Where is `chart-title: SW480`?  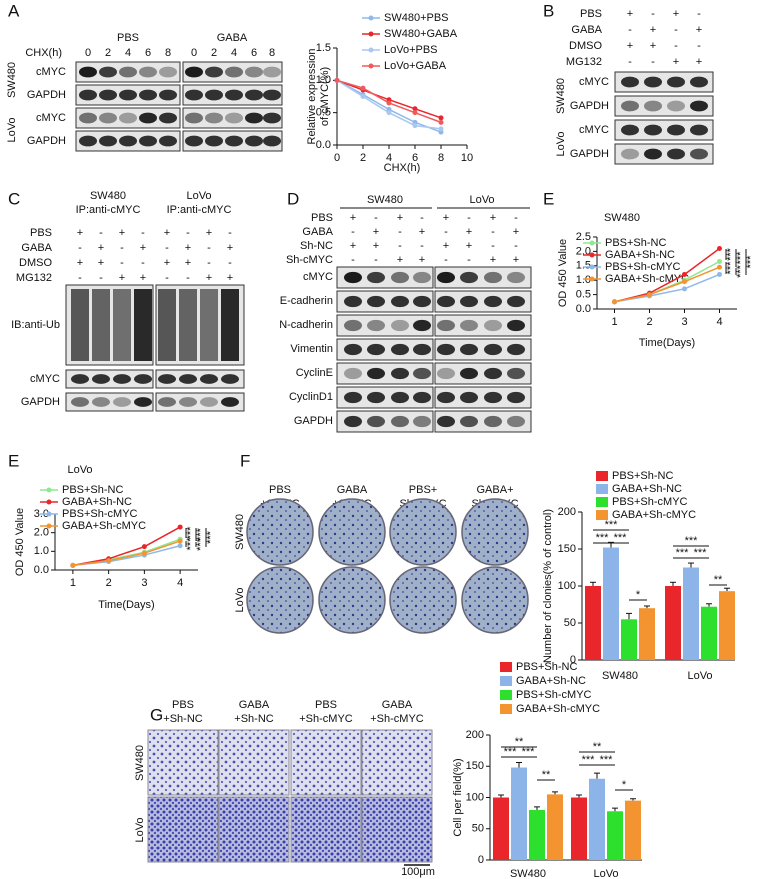 chart-title: SW480 is located at coordinates (622, 218).